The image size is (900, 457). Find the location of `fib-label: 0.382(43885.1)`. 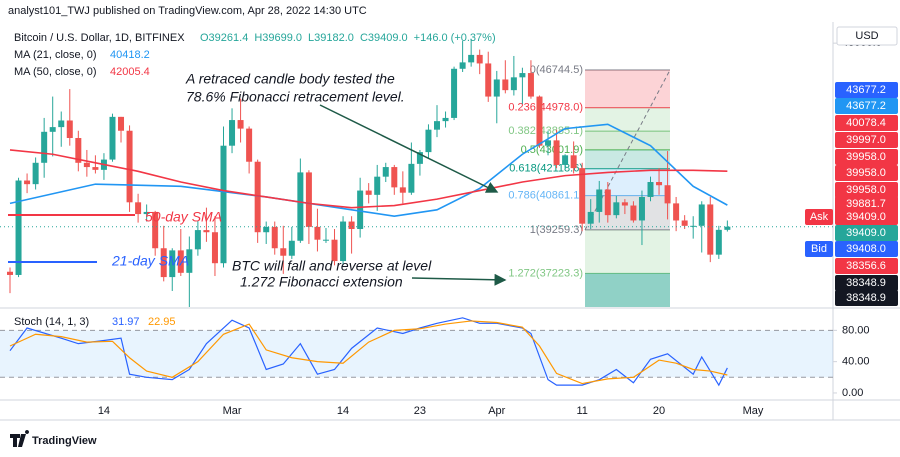

fib-label: 0.382(43885.1) is located at coordinates (545, 131).